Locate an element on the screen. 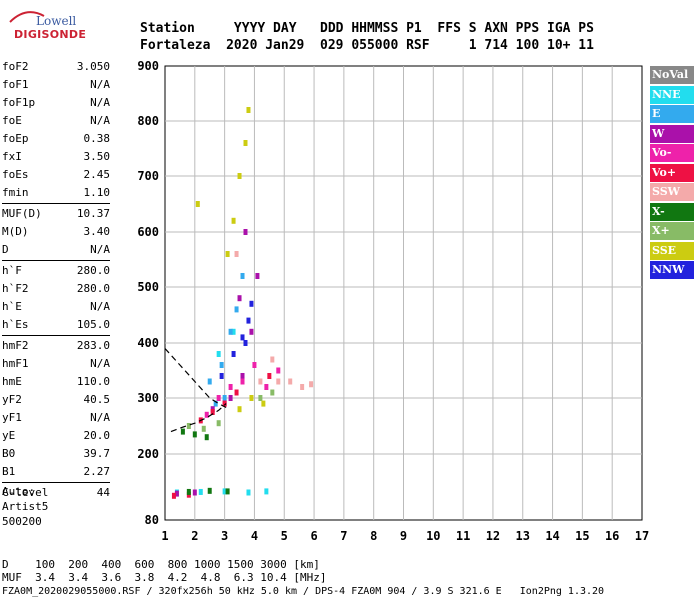  y-tick-label: 900 is located at coordinates (148, 66).